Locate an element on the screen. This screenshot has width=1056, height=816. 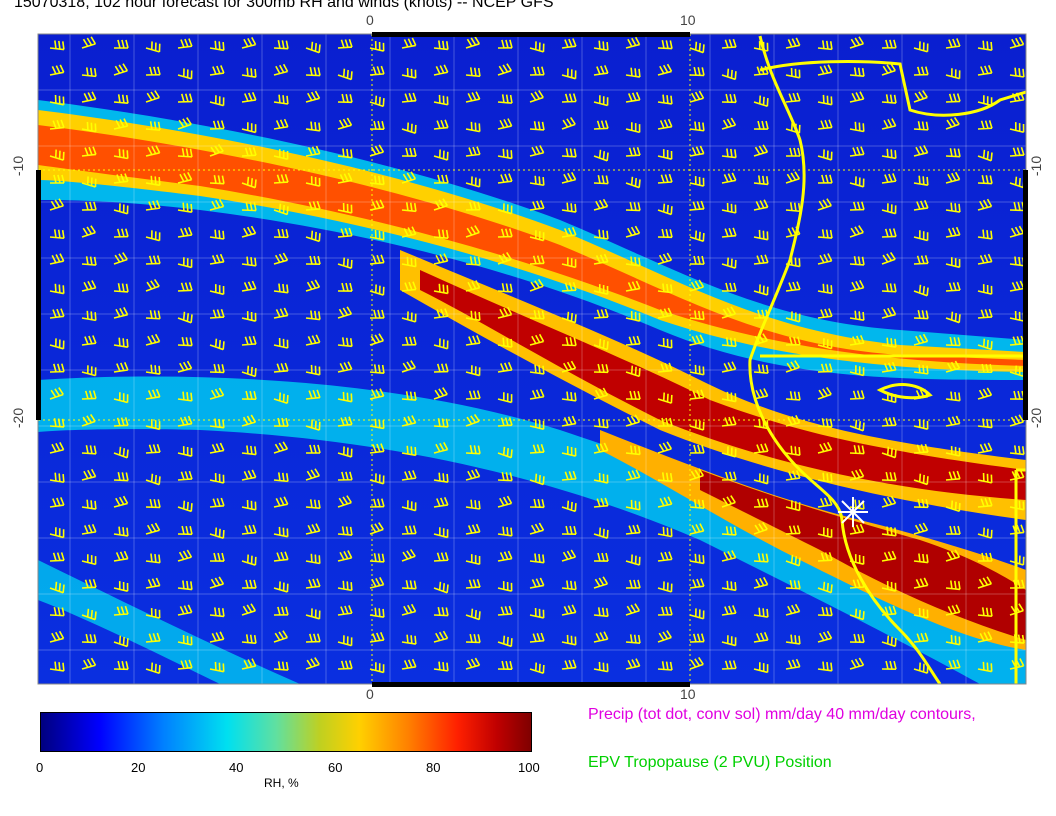
y-tick-right-minus20: -20 is located at coordinates (1036, 418).